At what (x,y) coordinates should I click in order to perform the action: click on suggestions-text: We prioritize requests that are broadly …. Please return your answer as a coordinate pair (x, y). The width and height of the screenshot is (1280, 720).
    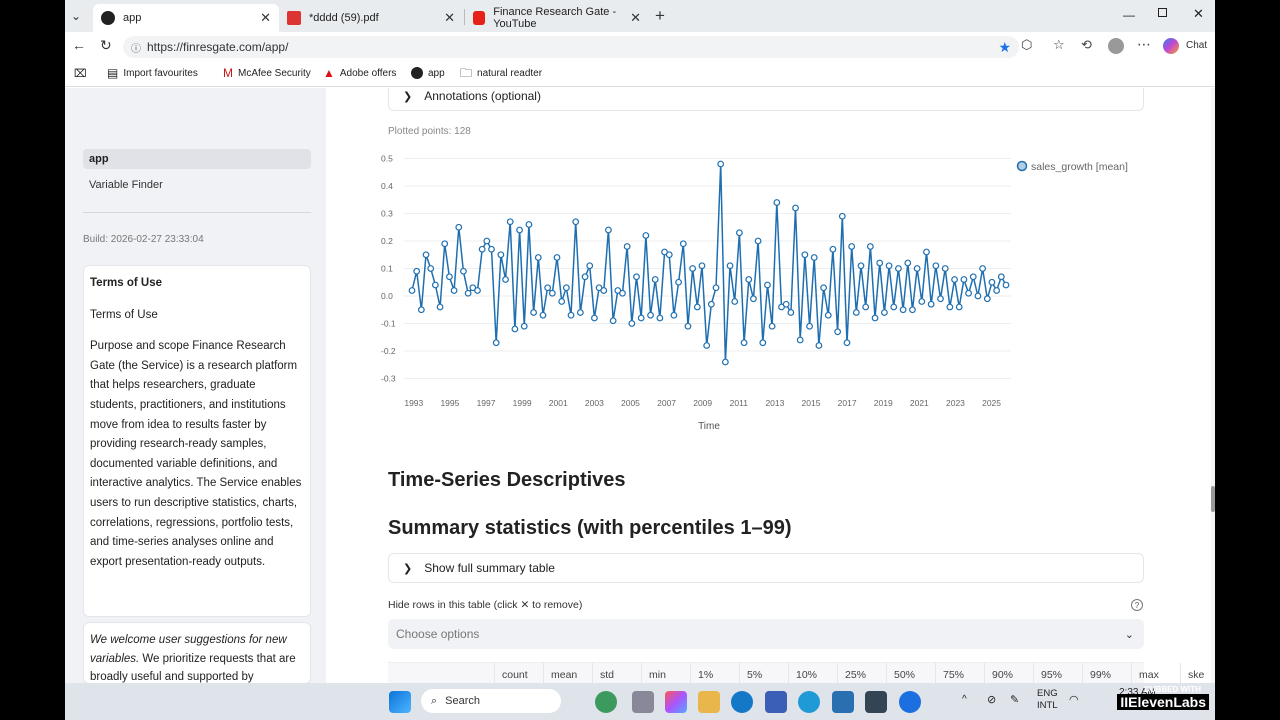
    Looking at the image, I should click on (193, 668).